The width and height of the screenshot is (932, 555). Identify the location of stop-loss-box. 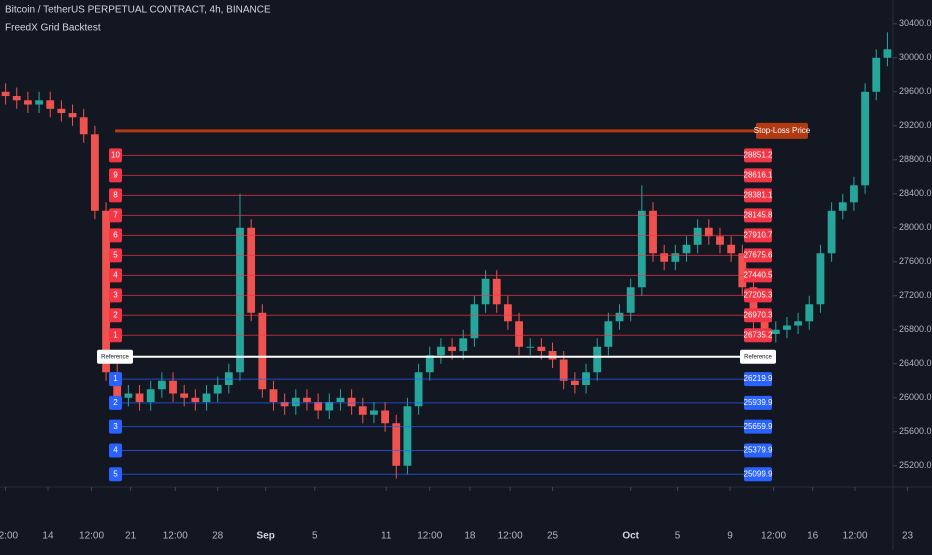
(782, 130).